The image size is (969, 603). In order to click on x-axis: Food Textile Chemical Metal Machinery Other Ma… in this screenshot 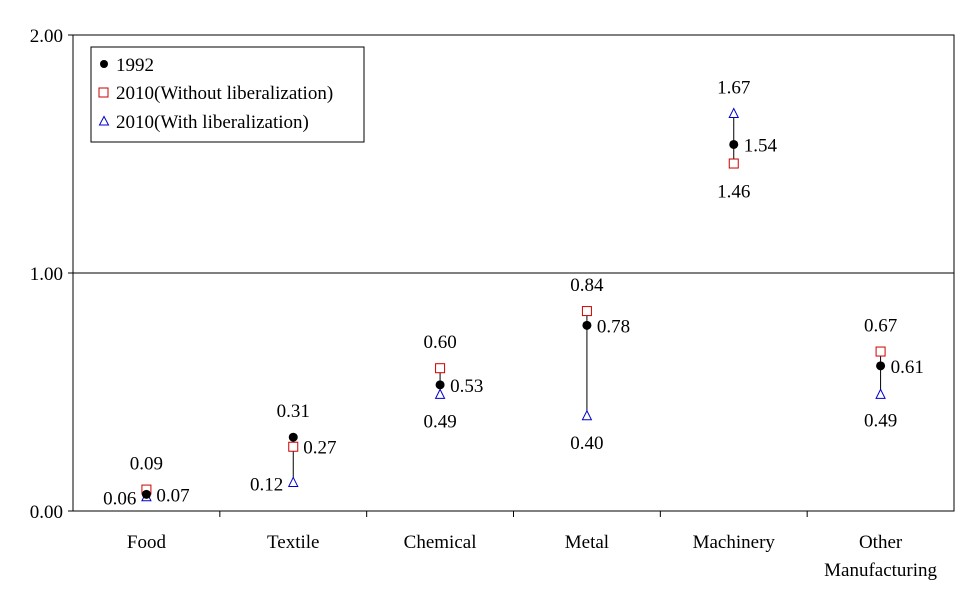, I will do `click(532, 546)`.